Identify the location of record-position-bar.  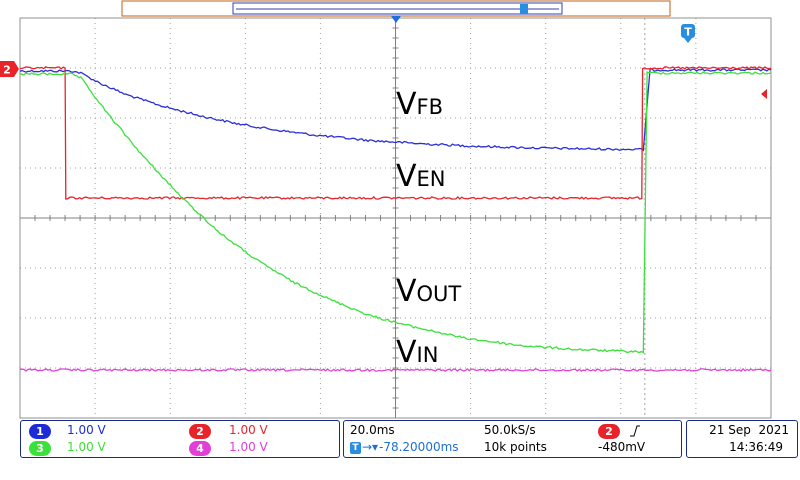
(396, 8).